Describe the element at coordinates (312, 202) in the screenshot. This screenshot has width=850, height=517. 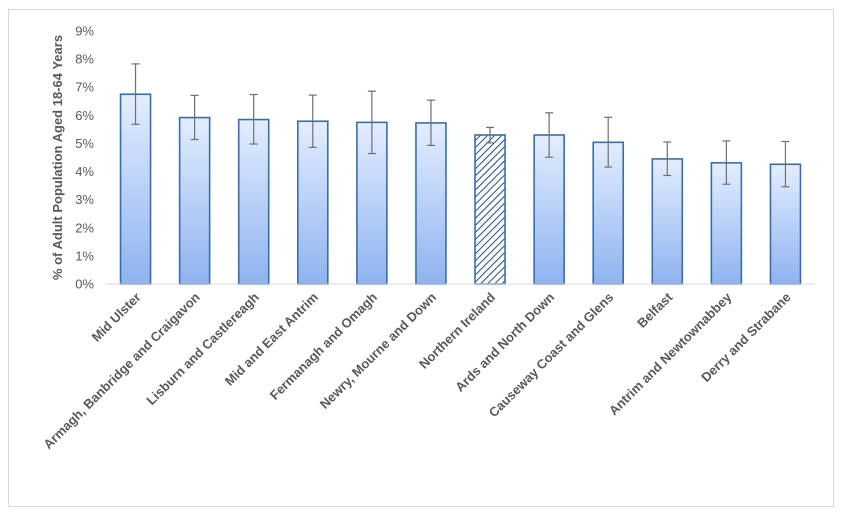
I see `bar-mid-and-east-antrim` at that location.